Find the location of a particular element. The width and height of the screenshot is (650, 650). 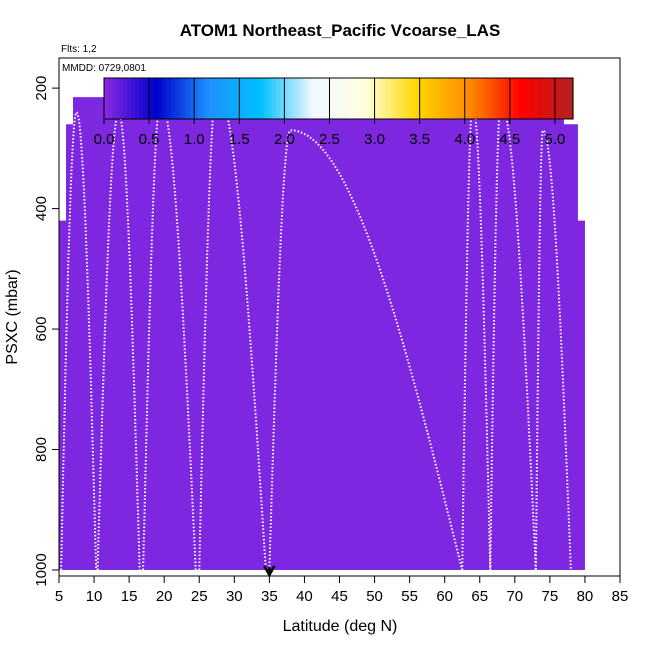

x-tick-label: 80 is located at coordinates (585, 596).